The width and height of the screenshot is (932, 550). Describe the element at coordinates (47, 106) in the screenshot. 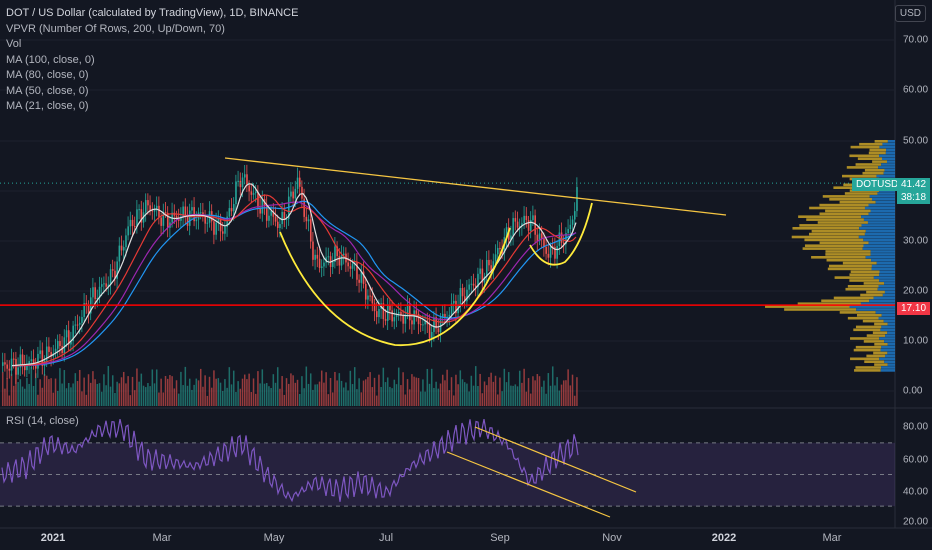

I see `indicator-ma-21: MA (21, close, 0)` at that location.